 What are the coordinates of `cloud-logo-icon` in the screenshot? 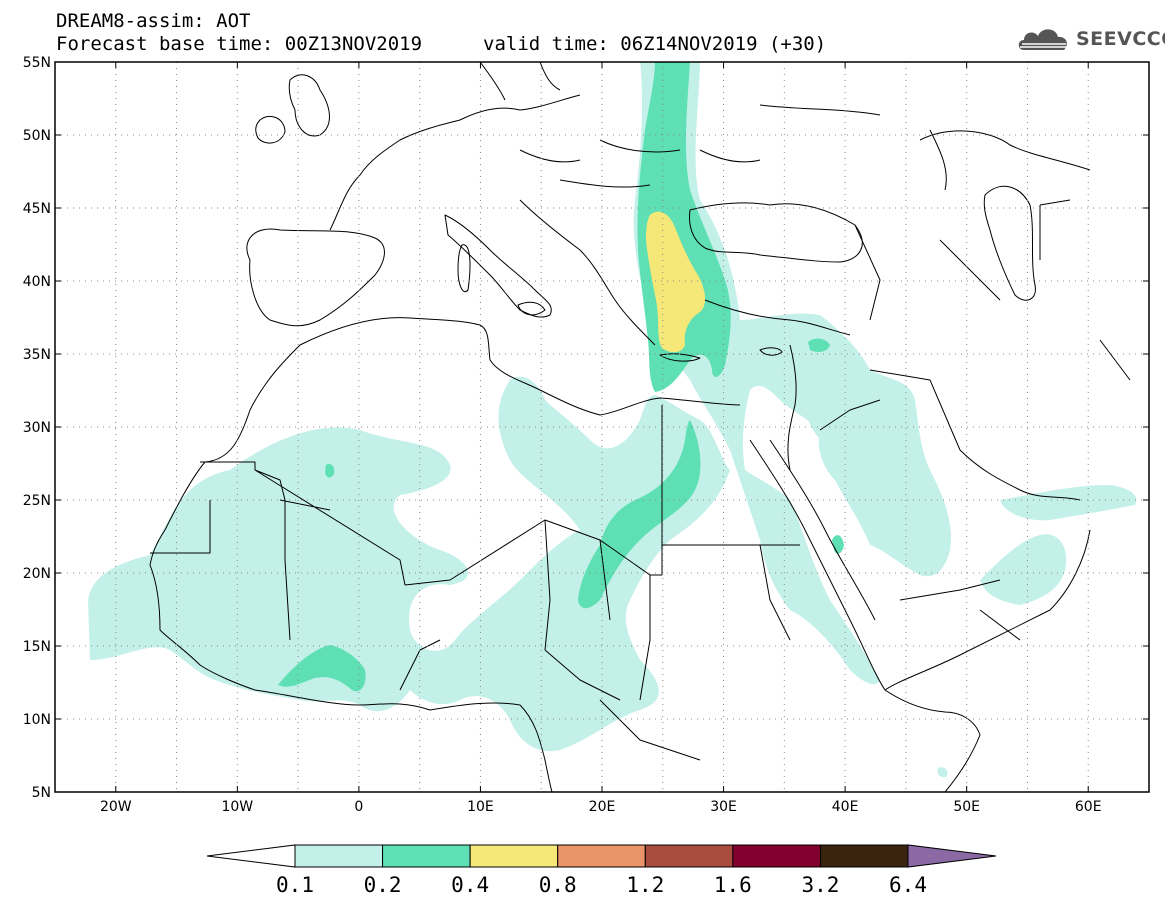 It's located at (1043, 39).